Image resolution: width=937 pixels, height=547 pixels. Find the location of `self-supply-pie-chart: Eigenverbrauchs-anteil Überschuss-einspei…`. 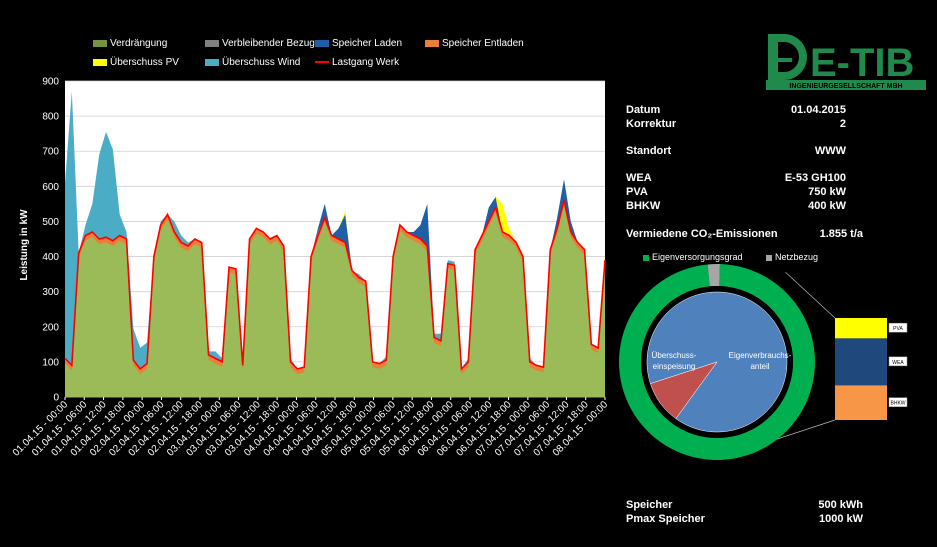

self-supply-pie-chart: Eigenverbrauchs-anteil Überschuss-einspei… is located at coordinates (763, 362).